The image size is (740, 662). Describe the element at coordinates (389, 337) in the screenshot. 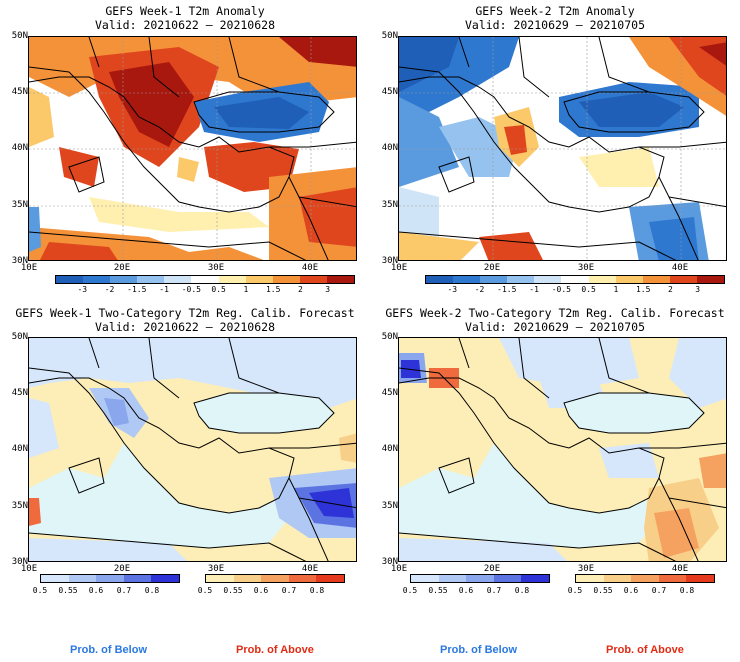

I see `lat-label: 50N` at that location.